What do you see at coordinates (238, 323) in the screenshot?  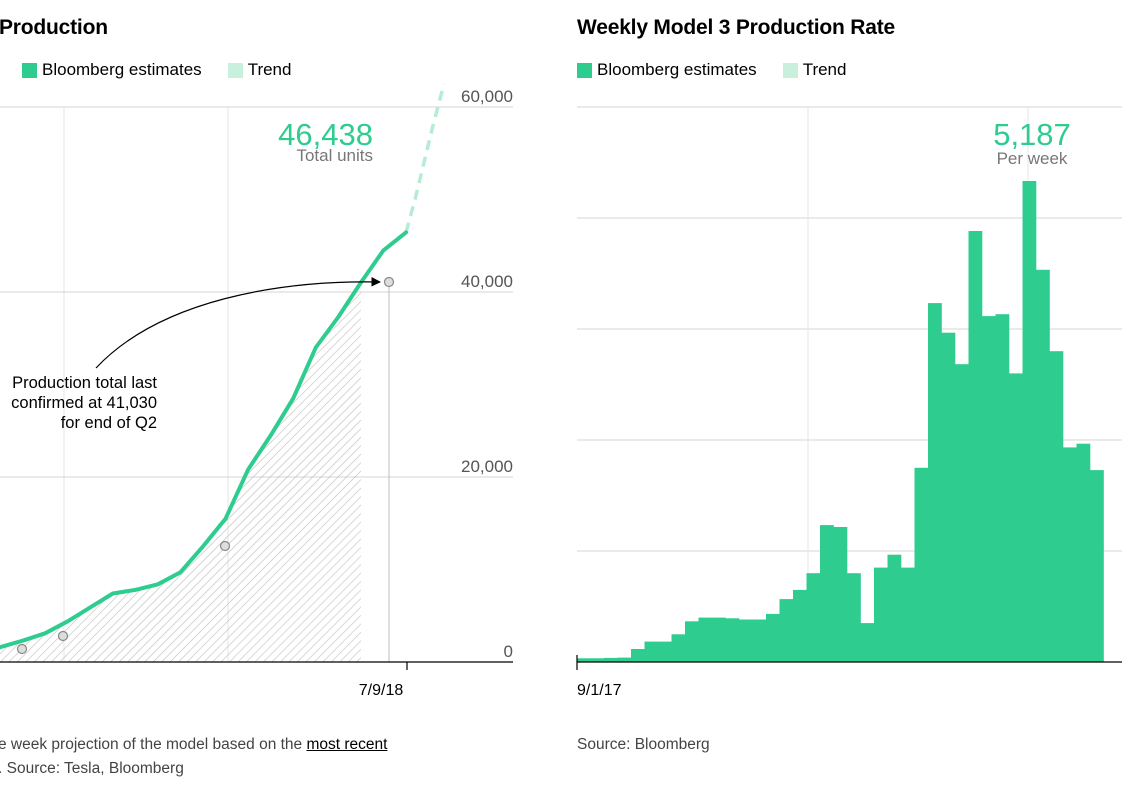 I see `annotation-arrow` at bounding box center [238, 323].